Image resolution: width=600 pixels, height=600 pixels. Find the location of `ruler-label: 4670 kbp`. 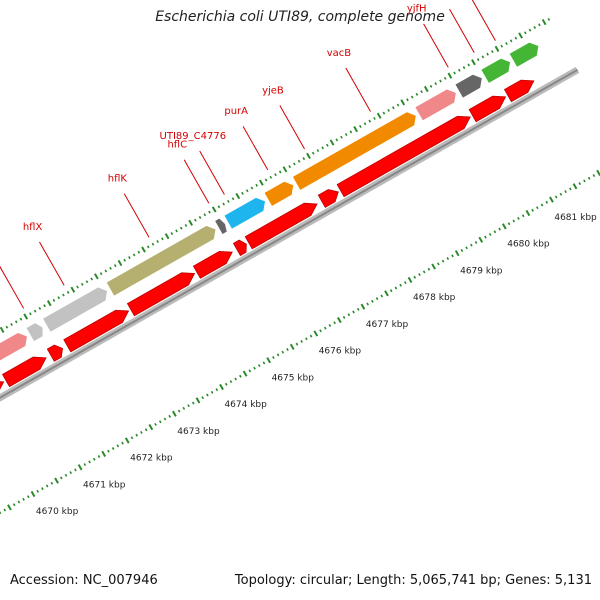

ruler-label: 4670 kbp is located at coordinates (57, 512).